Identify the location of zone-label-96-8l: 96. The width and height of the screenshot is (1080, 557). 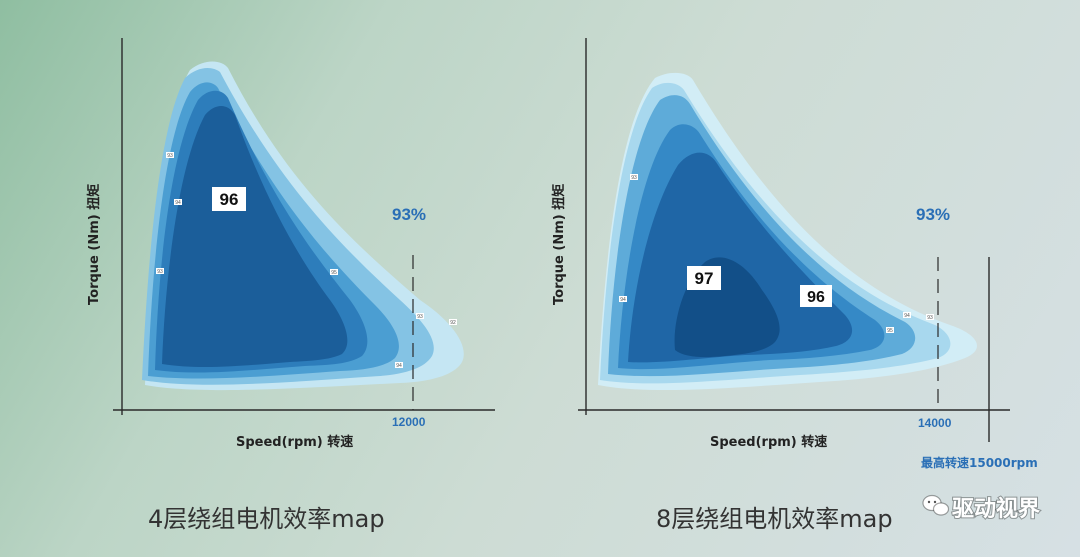
(816, 296).